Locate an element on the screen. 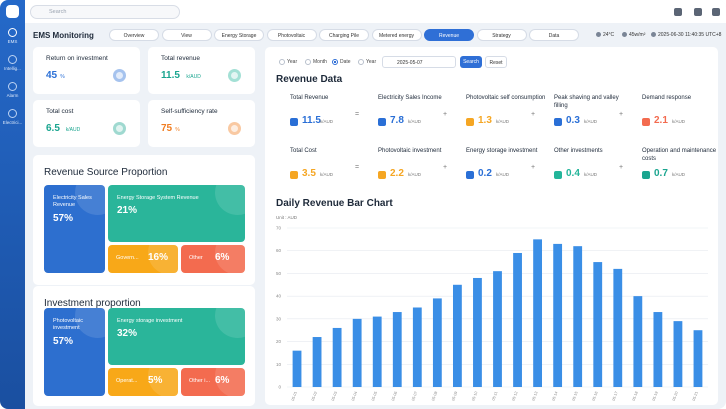  x-tick-label: 05-17 is located at coordinates (615, 396).